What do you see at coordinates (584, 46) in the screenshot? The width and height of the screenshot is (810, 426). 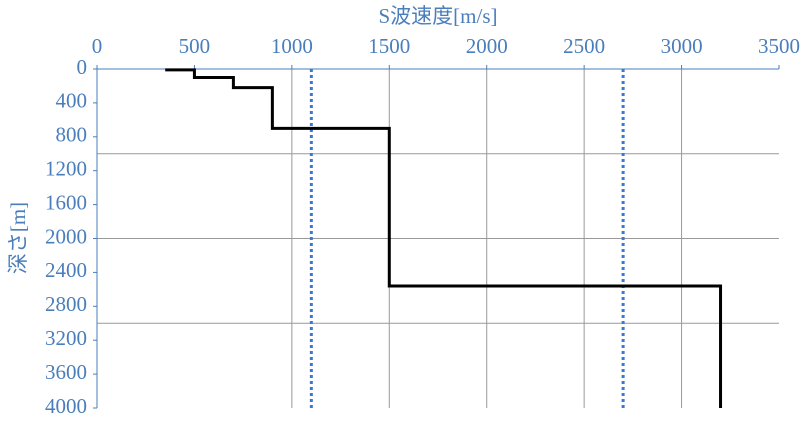 I see `x-tick-label: 2500` at bounding box center [584, 46].